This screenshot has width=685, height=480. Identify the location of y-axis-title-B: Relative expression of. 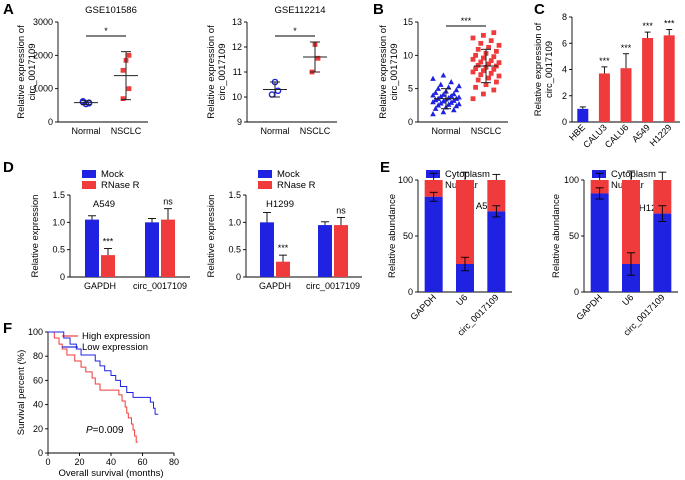
(383, 72).